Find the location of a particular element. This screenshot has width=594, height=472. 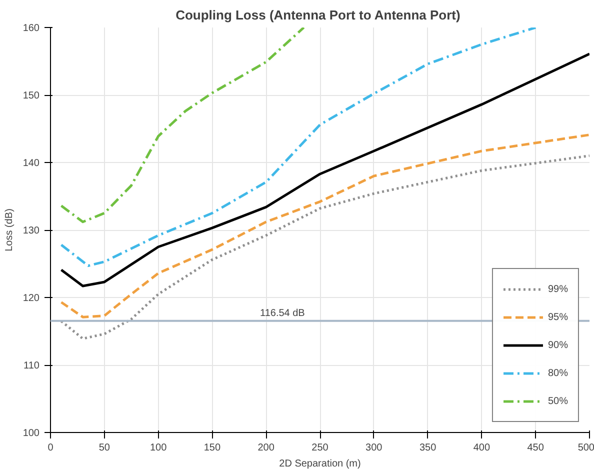

x-tick-label: 450 is located at coordinates (535, 448).